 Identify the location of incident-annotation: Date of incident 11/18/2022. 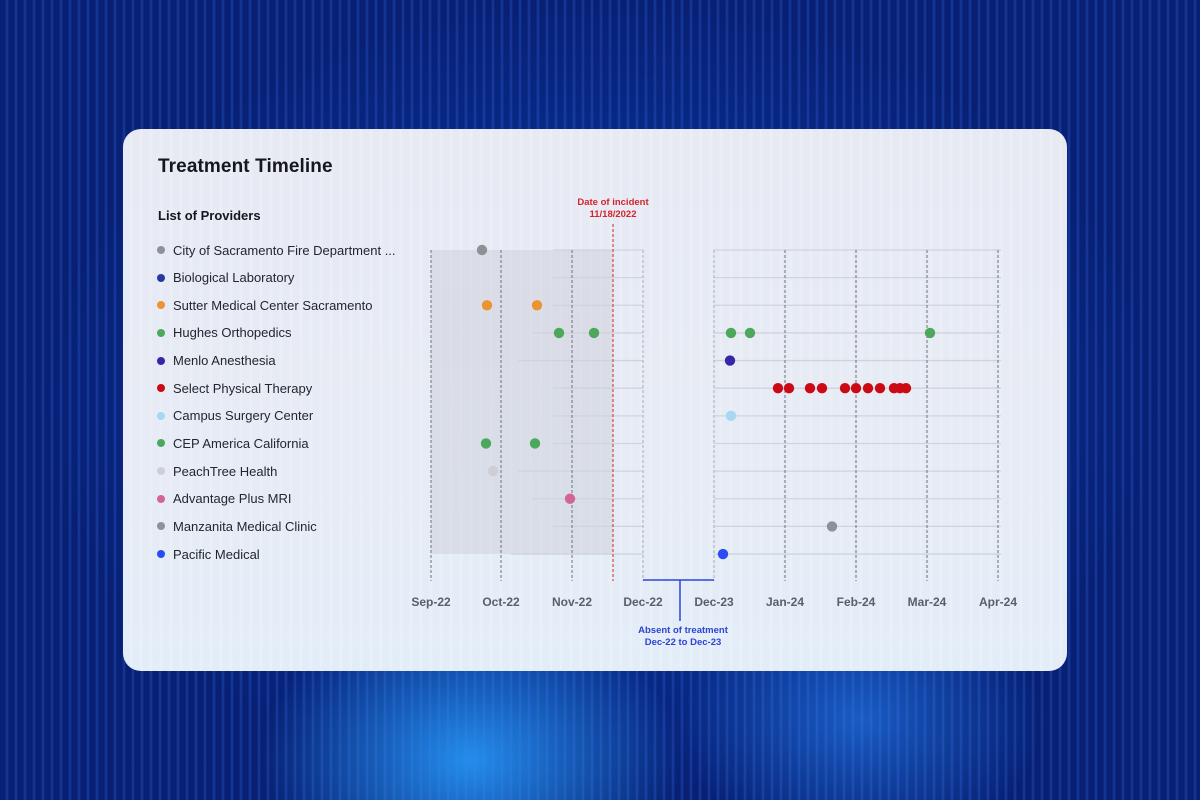
(612, 209).